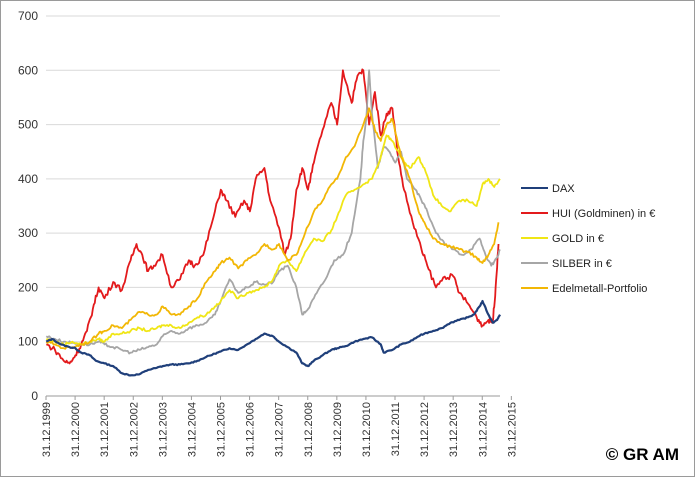 The image size is (695, 477). I want to click on x-tick-label: 31.12.2001, so click(105, 429).